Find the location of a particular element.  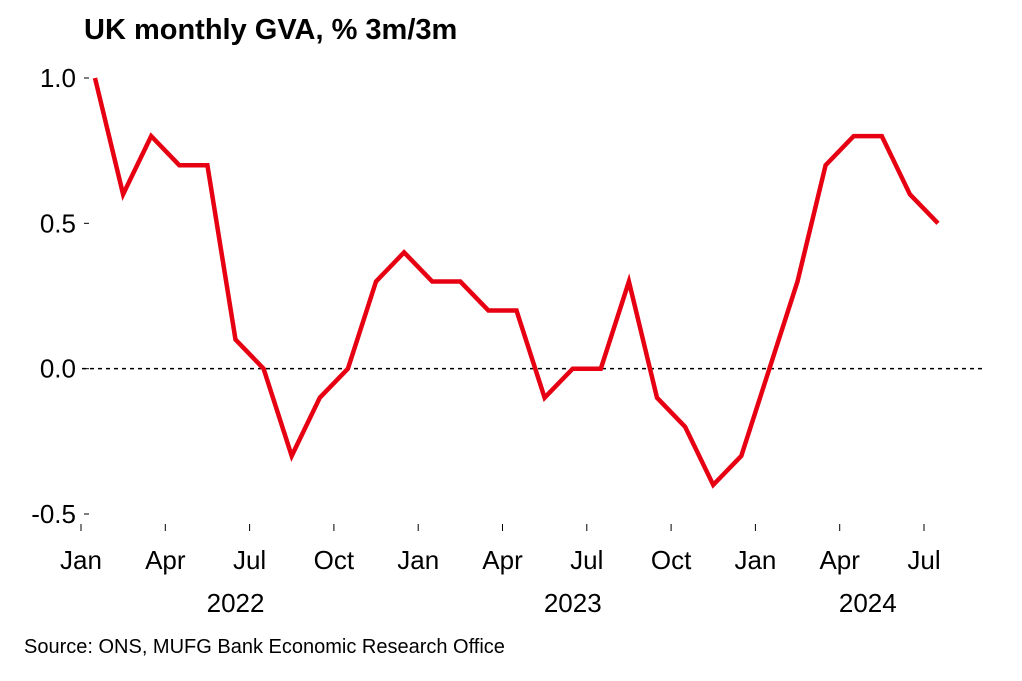

chart-title: UK monthly GVA, % 3m/3m is located at coordinates (271, 30).